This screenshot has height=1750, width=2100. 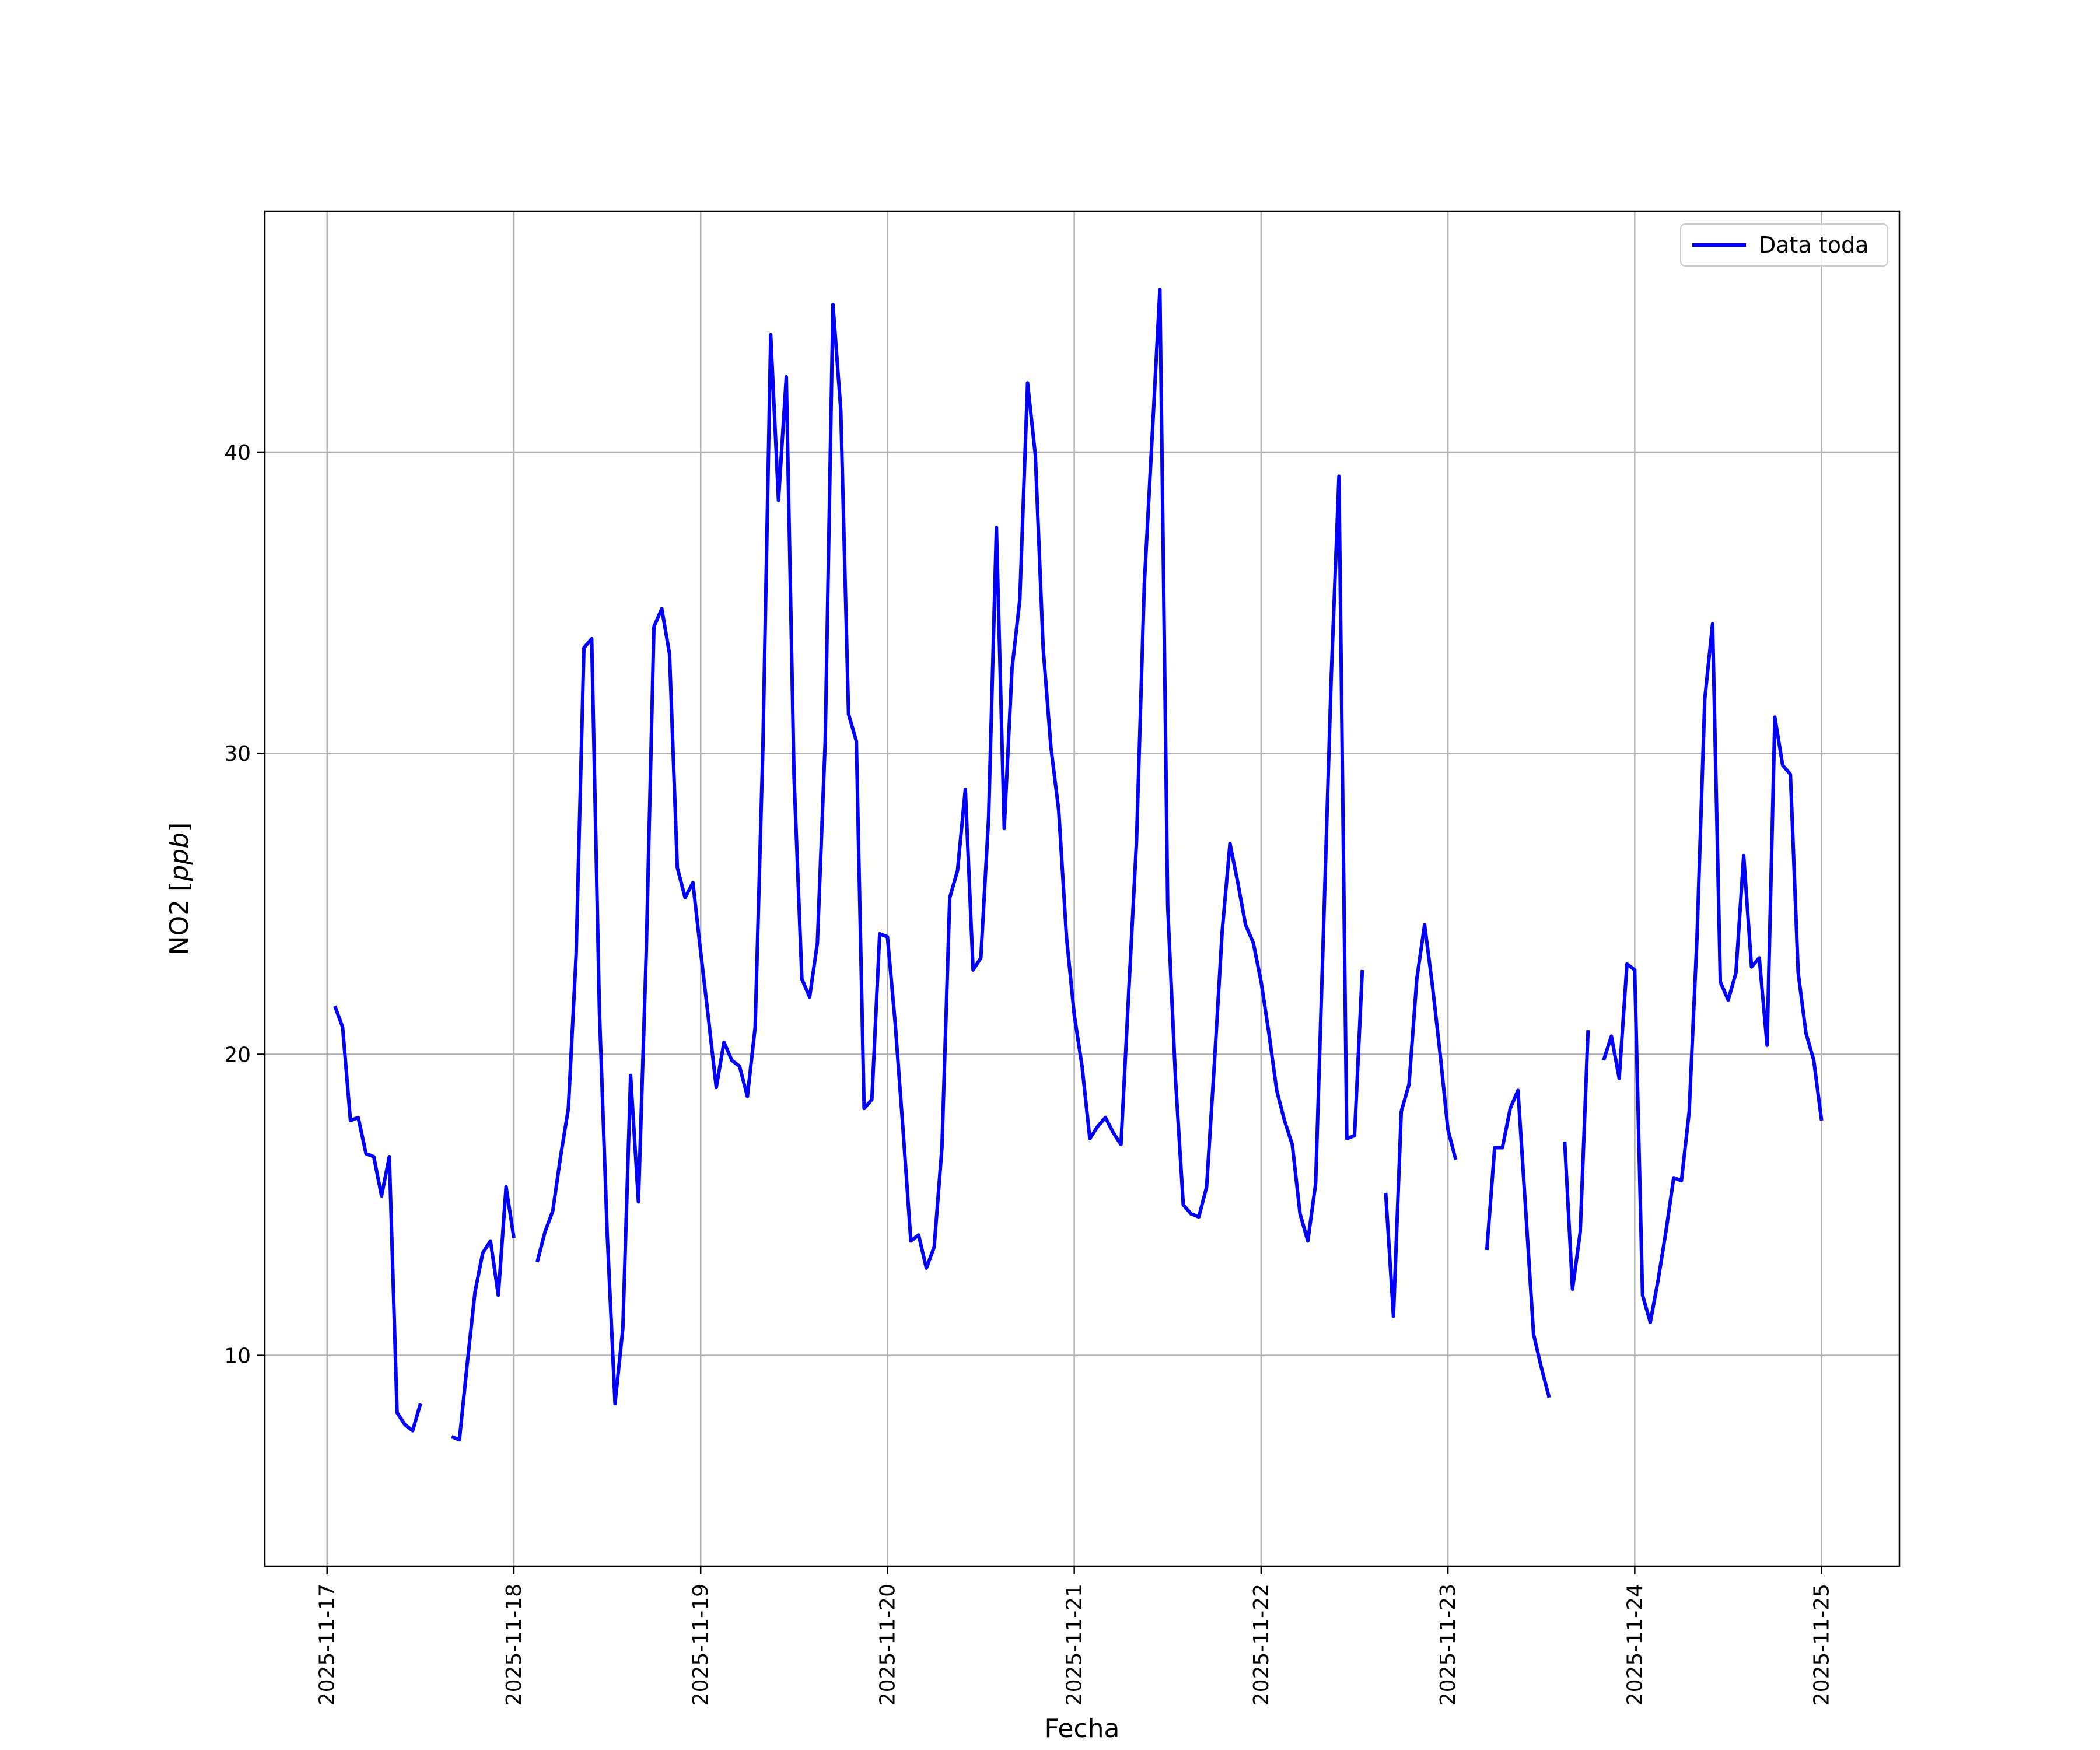 What do you see at coordinates (237, 754) in the screenshot?
I see `y-tick-label: 30` at bounding box center [237, 754].